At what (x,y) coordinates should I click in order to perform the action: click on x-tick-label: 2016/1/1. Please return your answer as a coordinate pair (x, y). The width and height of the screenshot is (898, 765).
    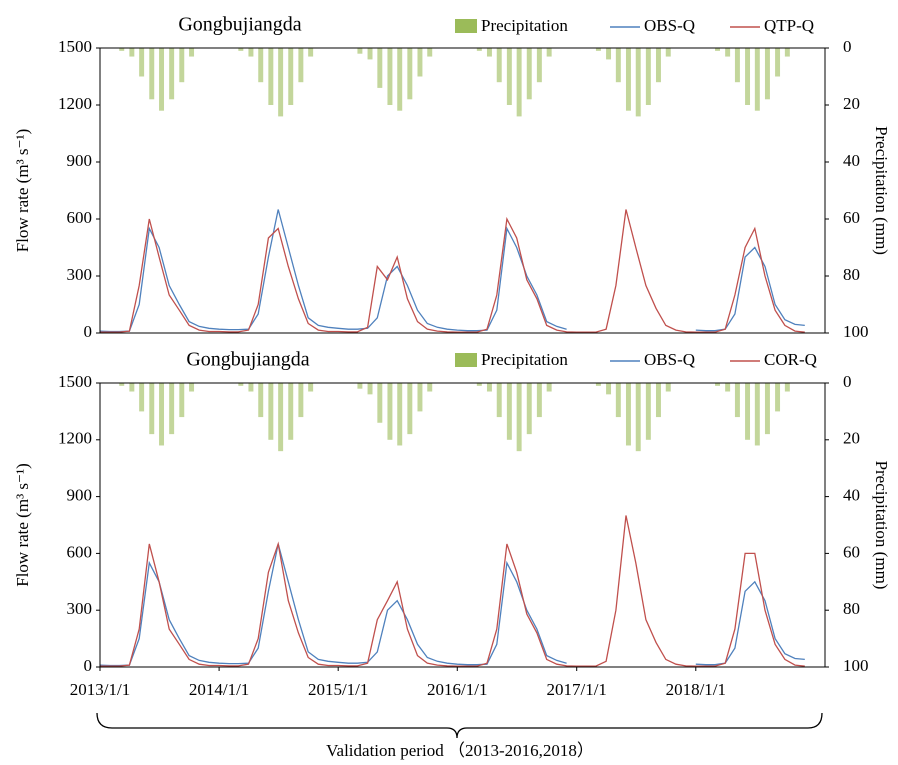
    Looking at the image, I should click on (457, 689).